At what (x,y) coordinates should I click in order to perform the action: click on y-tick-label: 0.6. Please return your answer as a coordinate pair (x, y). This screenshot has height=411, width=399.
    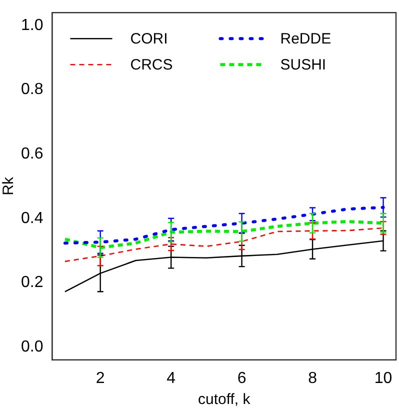
    Looking at the image, I should click on (32, 153).